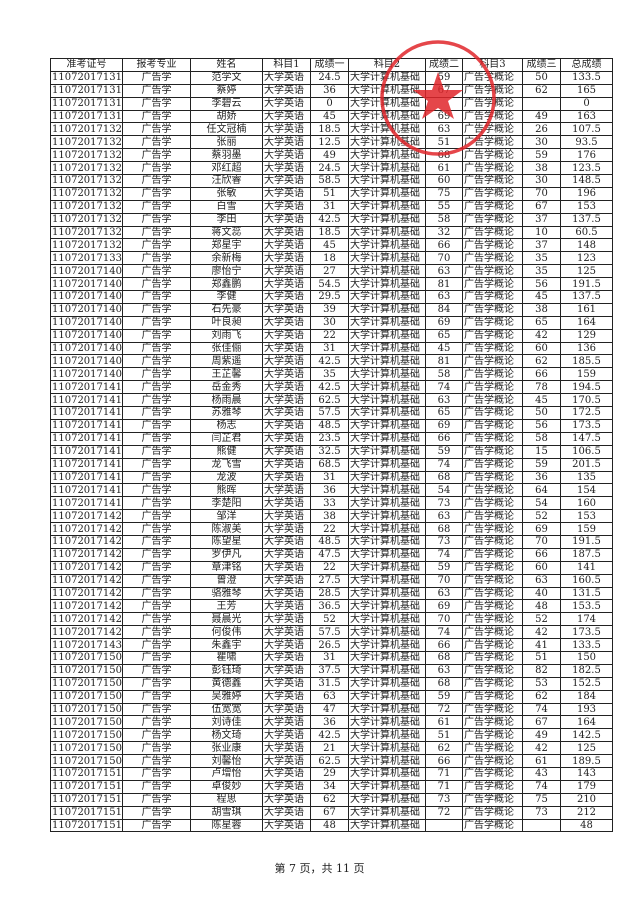  What do you see at coordinates (444, 193) in the screenshot?
I see `score2-cell: 75` at bounding box center [444, 193].